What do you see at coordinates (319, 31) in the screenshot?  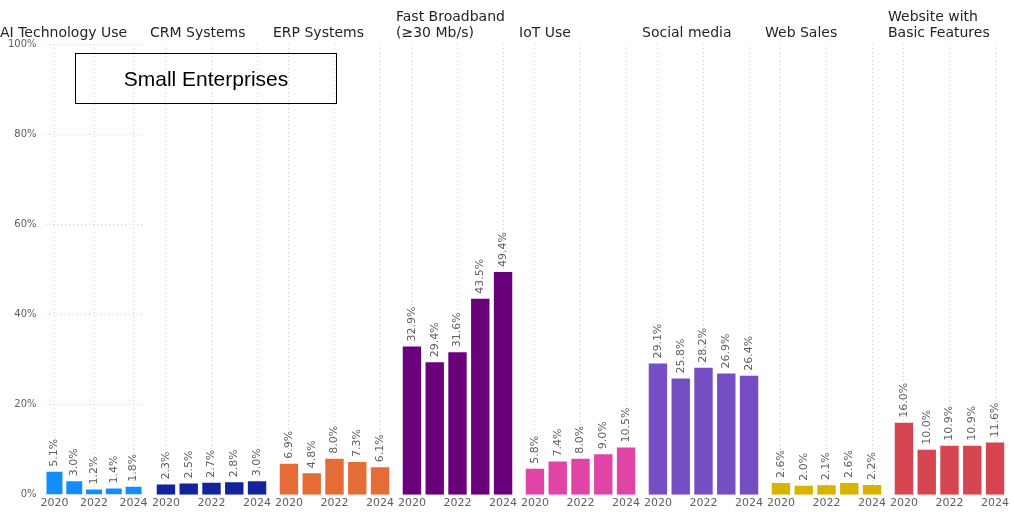 I see `chart-title: ERP Systems` at bounding box center [319, 31].